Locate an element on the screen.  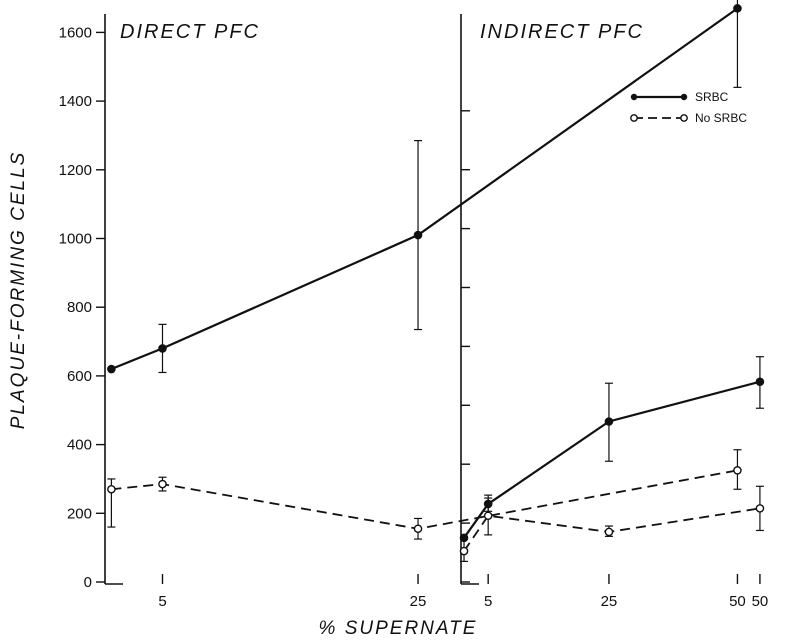
panel-title: INDIRECT PFC is located at coordinates (562, 32).